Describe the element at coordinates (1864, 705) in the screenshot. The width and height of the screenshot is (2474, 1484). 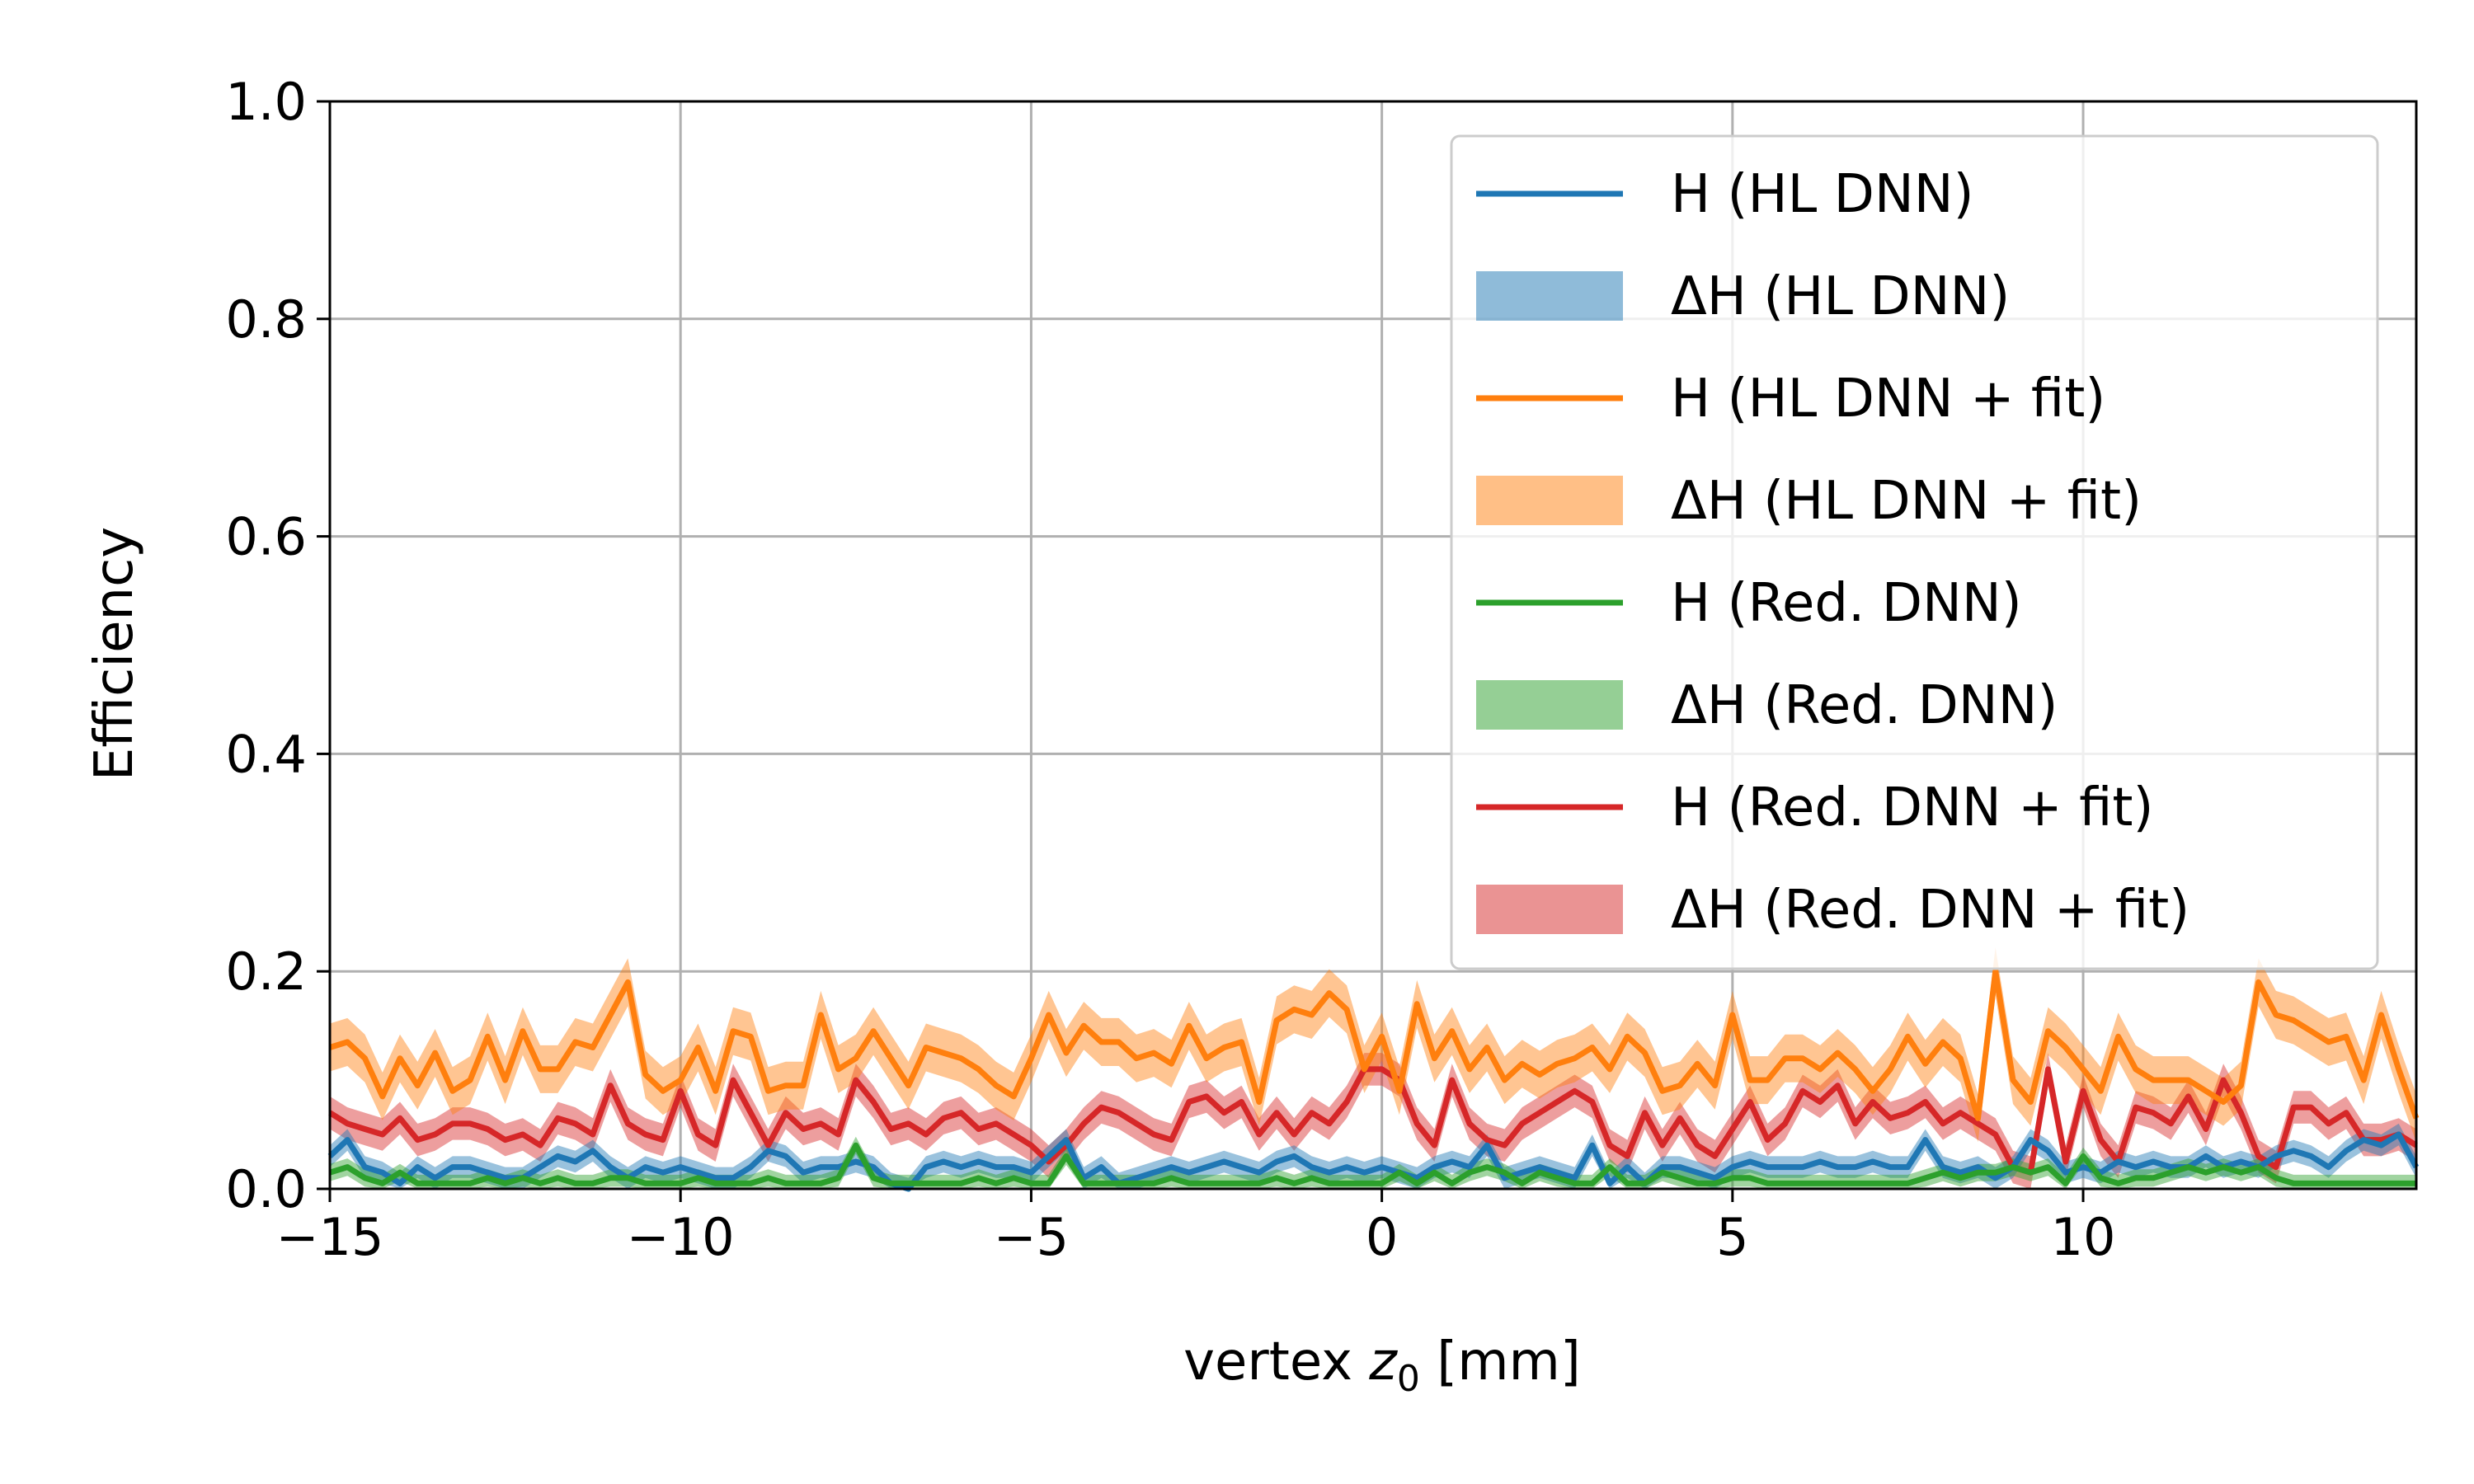
I see `legend-label-delta-h-red-dnn: ΔH (Red. DNN)` at that location.